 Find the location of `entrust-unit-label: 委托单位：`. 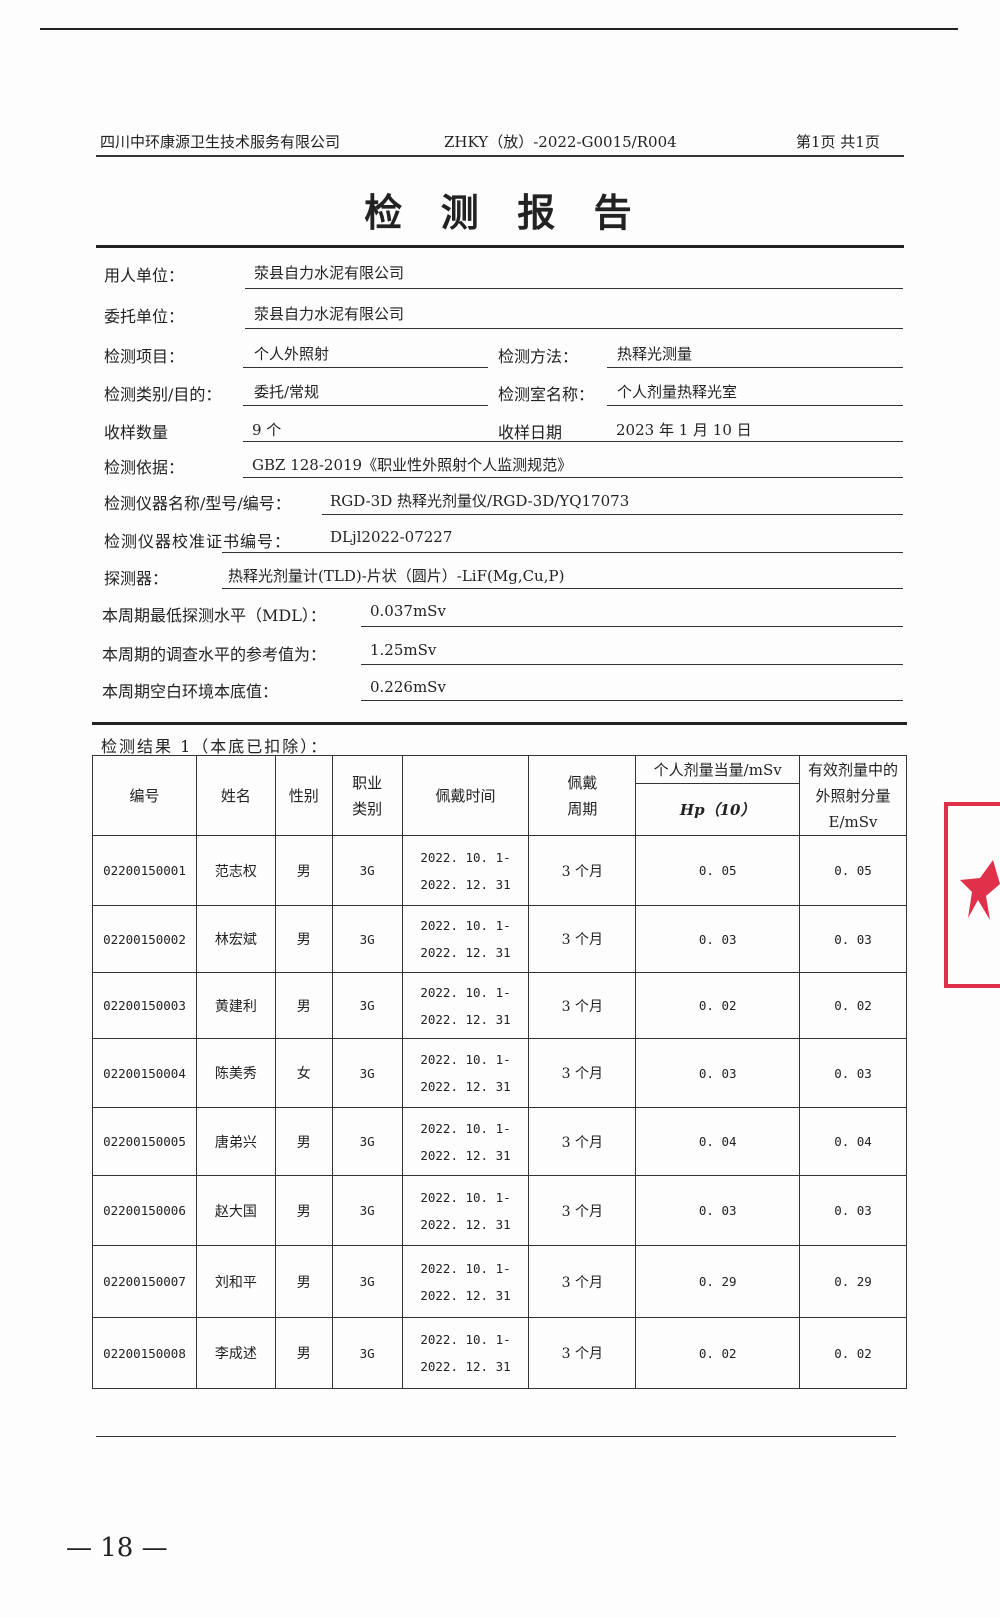

entrust-unit-label: 委托单位： is located at coordinates (144, 316).